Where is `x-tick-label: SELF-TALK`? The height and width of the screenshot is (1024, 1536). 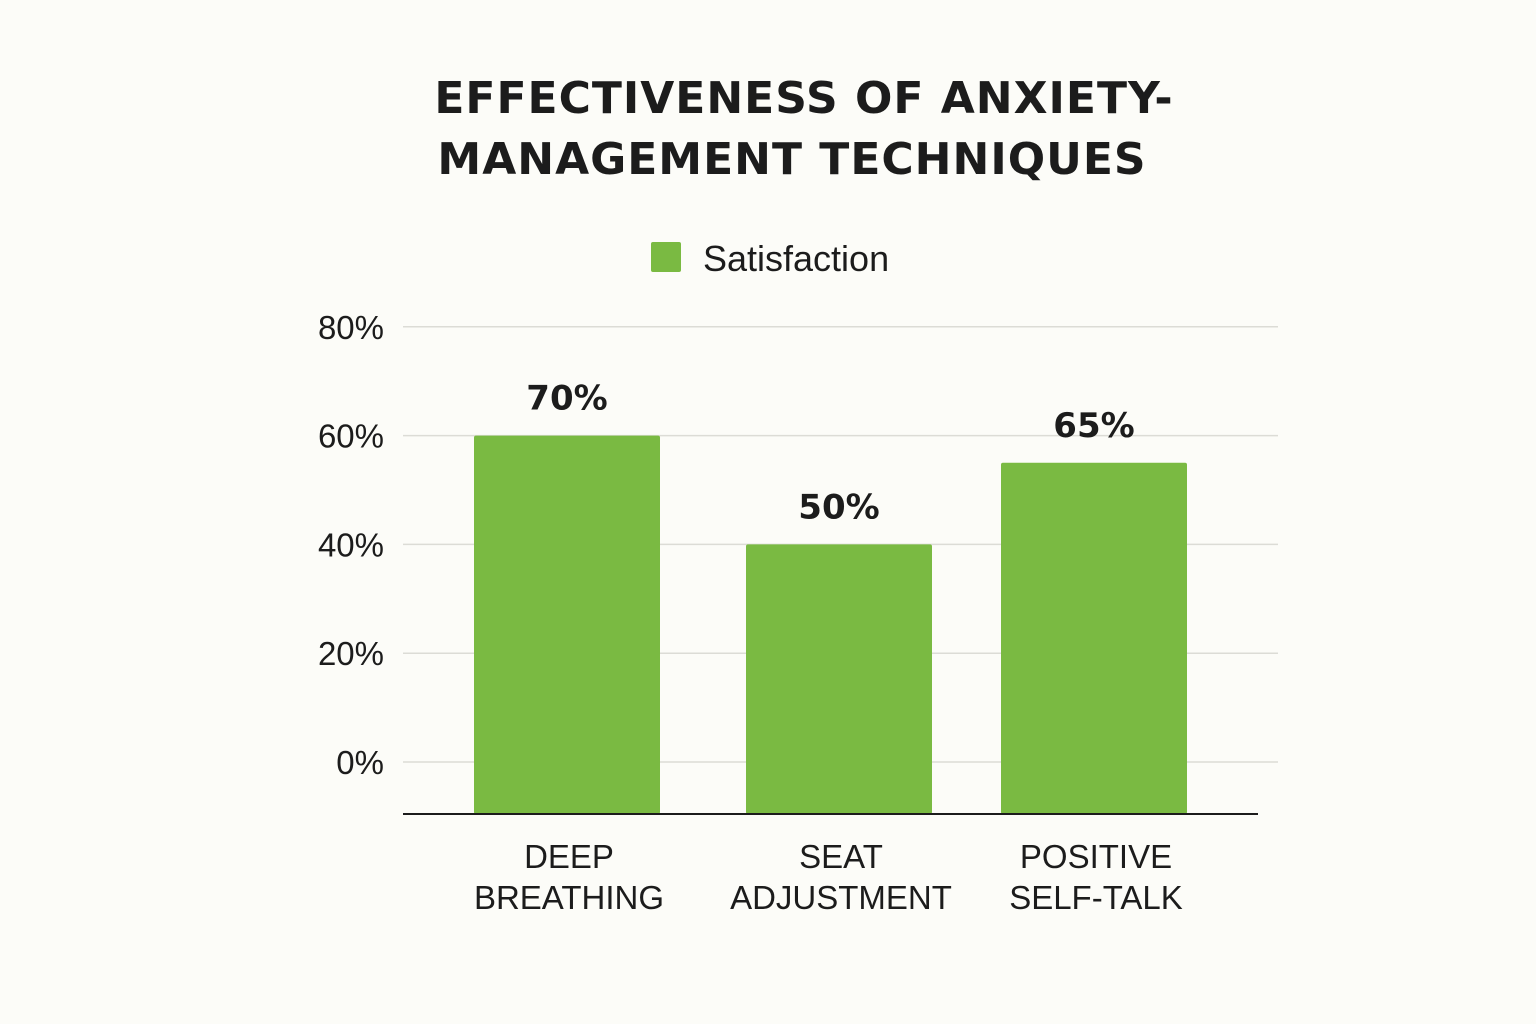
x-tick-label: SELF-TALK is located at coordinates (1096, 897).